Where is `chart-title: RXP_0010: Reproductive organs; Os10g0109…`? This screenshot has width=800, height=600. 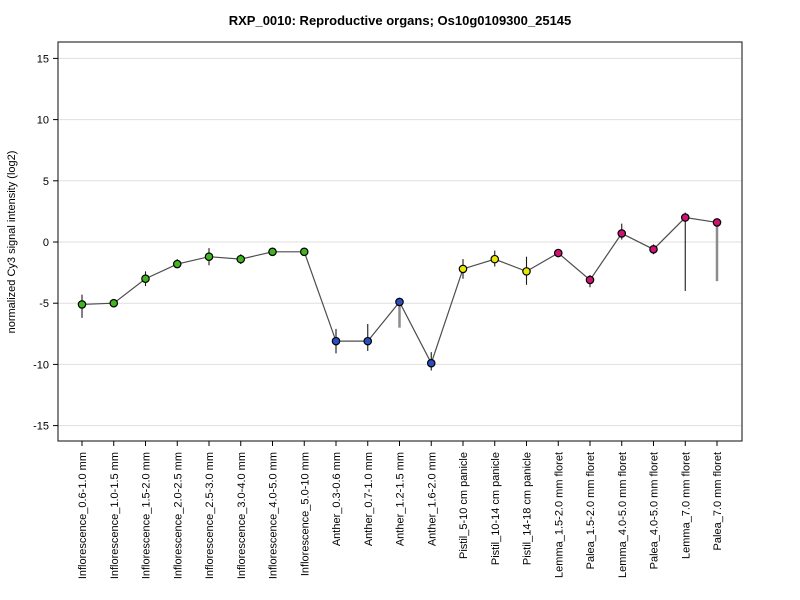 chart-title: RXP_0010: Reproductive organs; Os10g0109… is located at coordinates (400, 20).